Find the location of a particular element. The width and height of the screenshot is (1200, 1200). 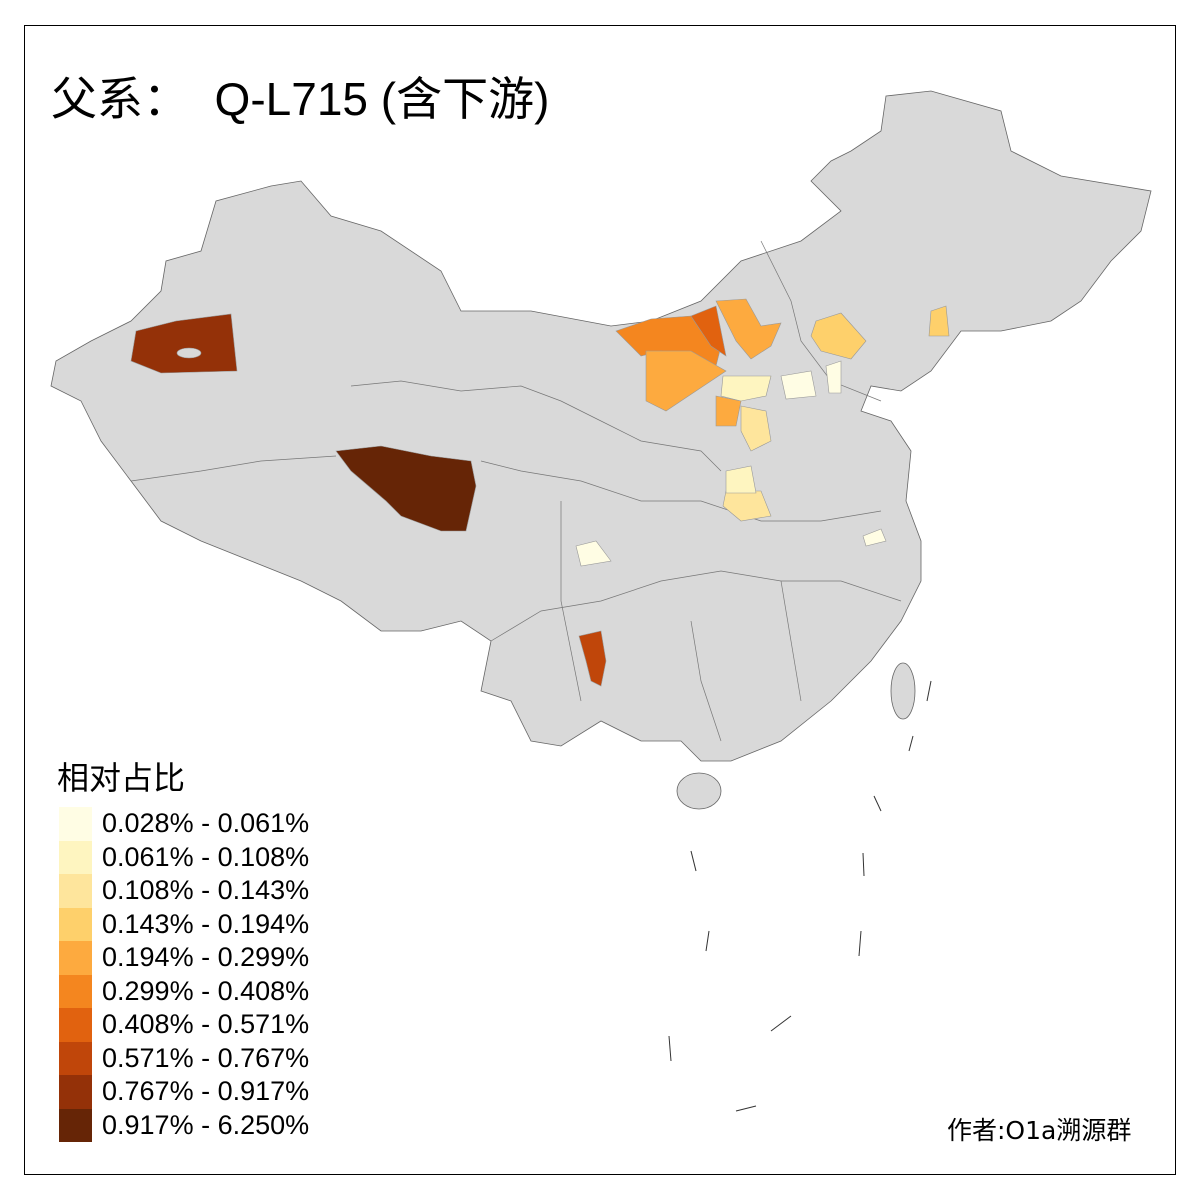

region-xinjiang-west is located at coordinates (184, 343).